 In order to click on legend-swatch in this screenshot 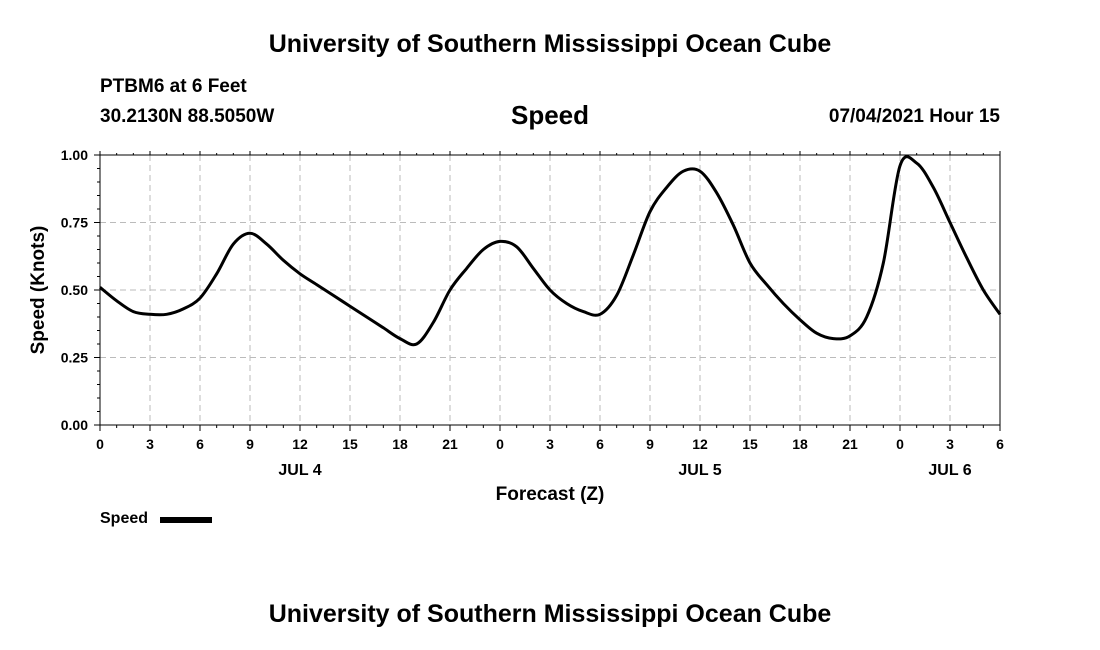, I will do `click(186, 520)`.